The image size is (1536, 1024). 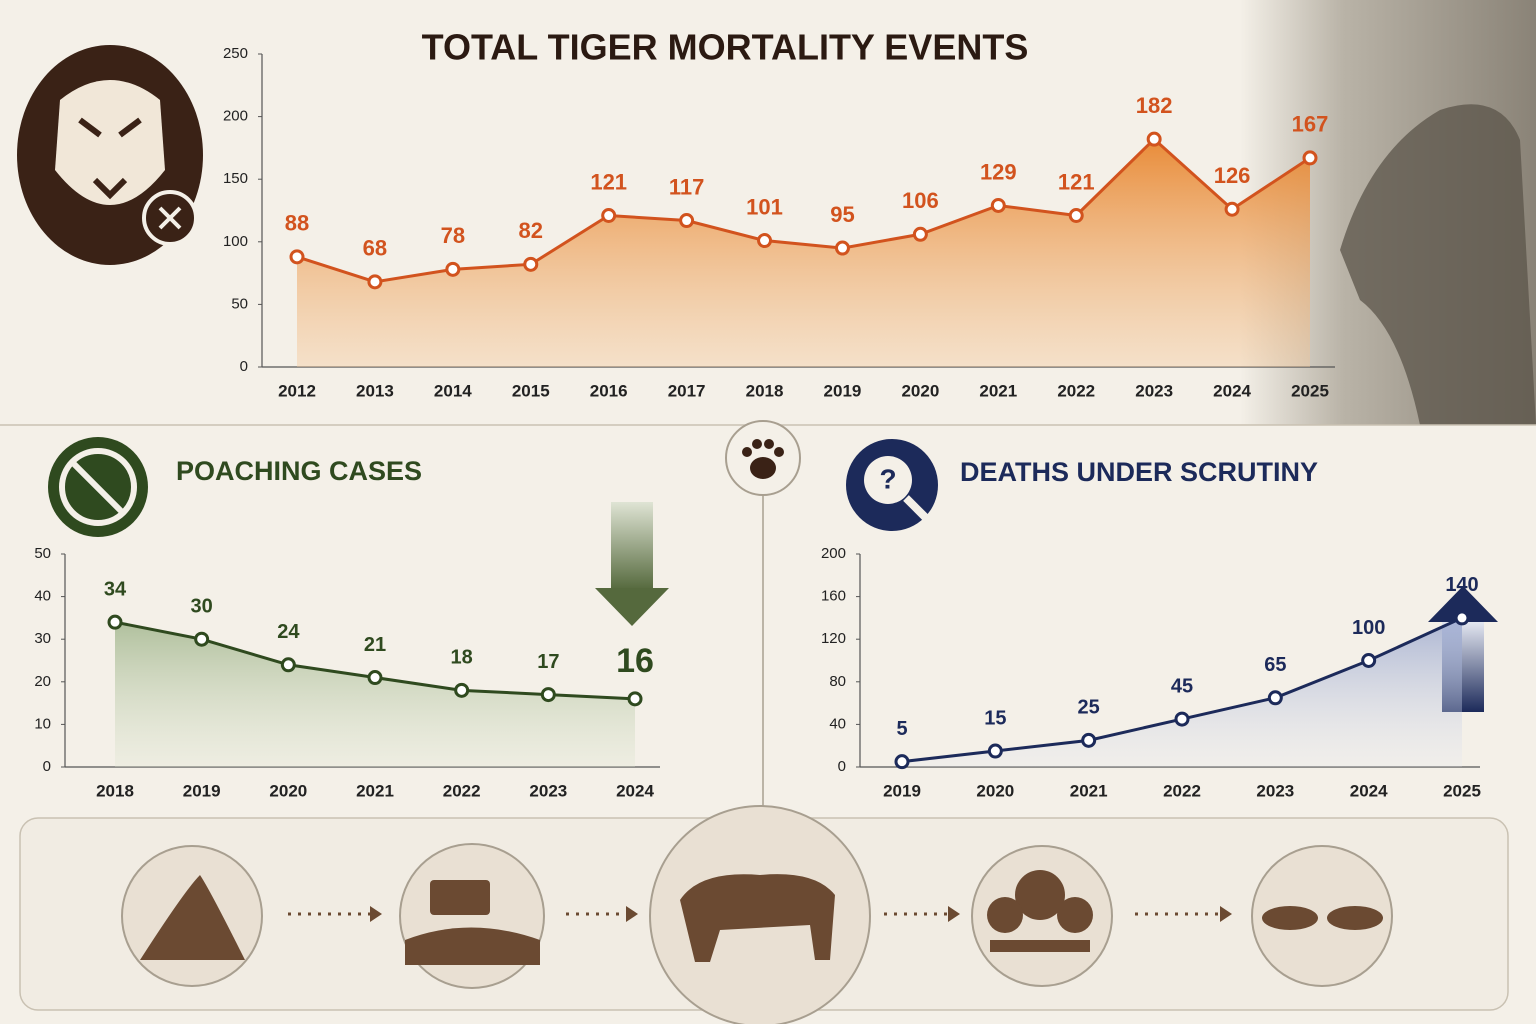 I want to click on y-tick-label: 120, so click(x=833, y=638).